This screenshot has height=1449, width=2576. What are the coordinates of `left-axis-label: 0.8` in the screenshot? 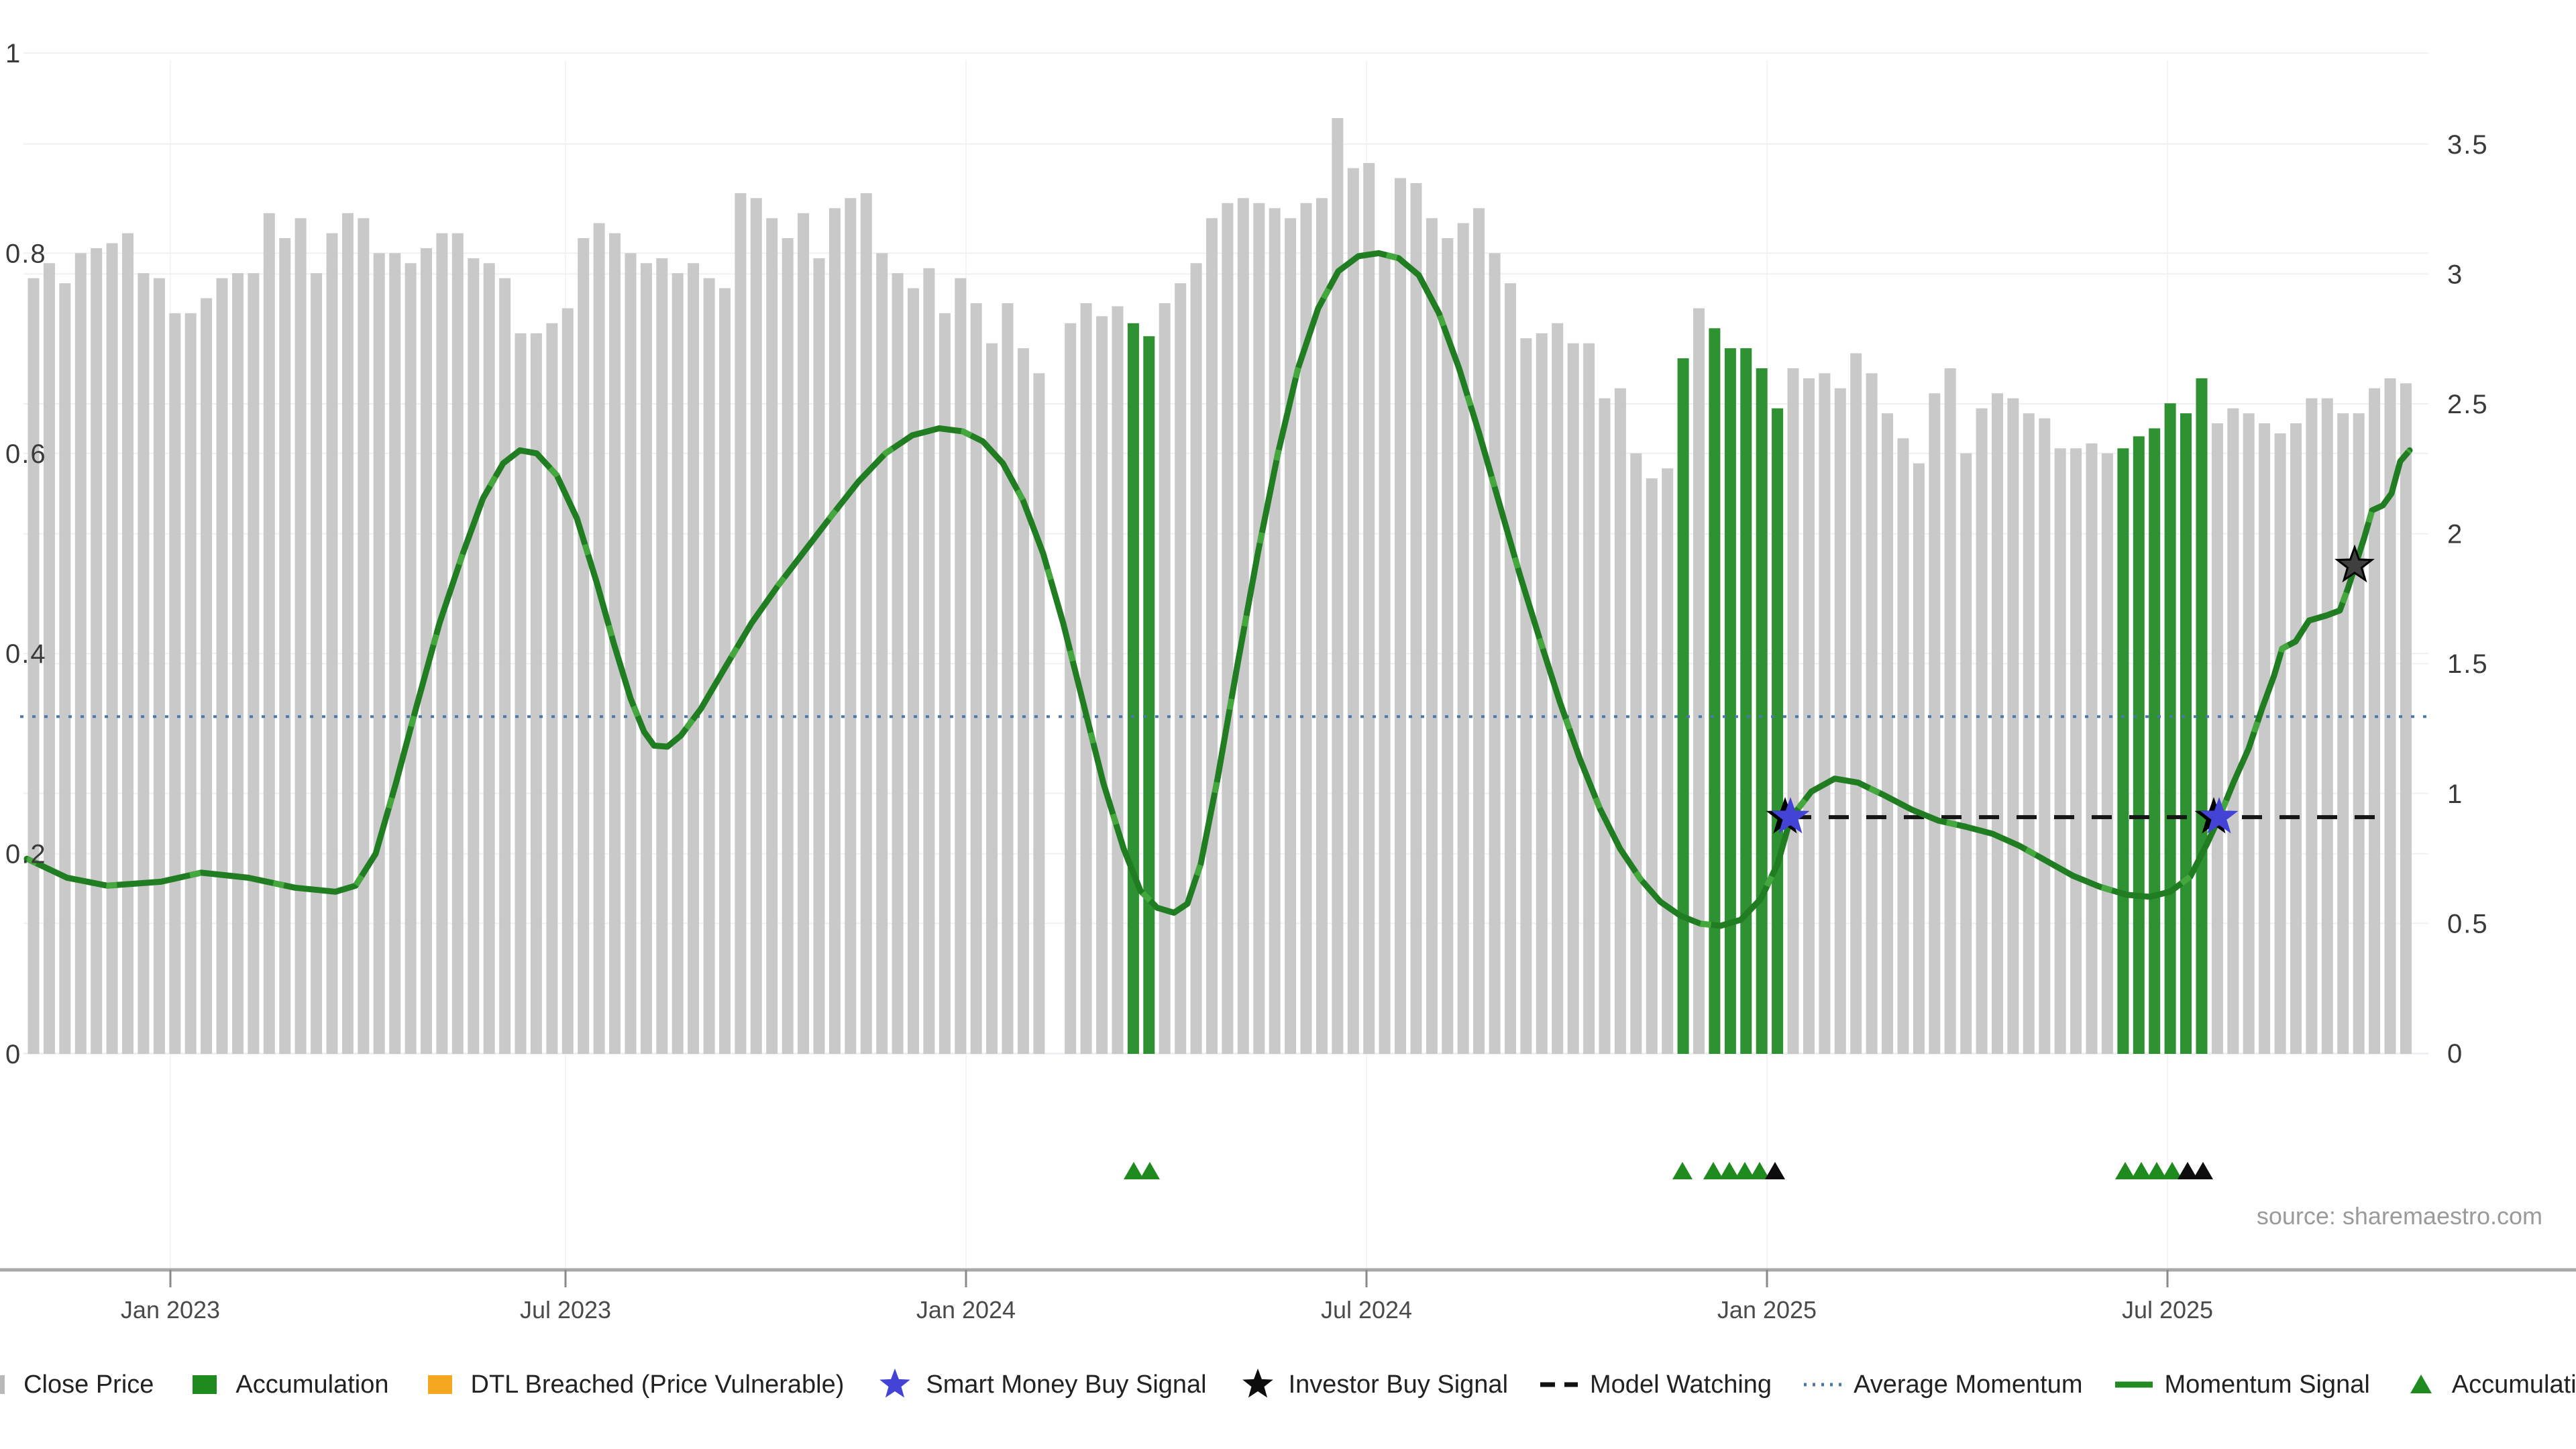 It's located at (26, 253).